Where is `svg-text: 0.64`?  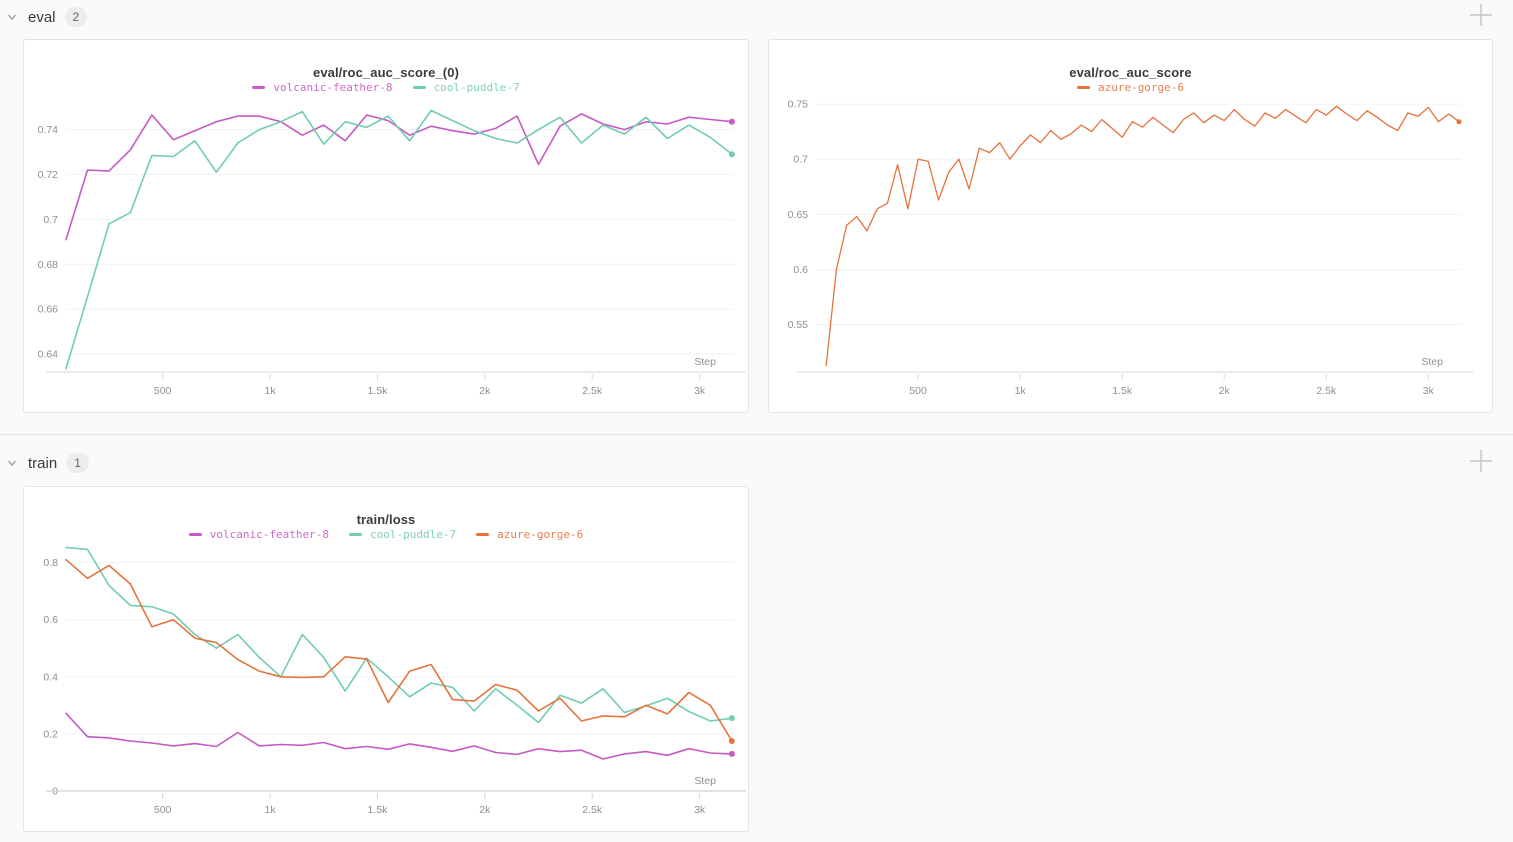
svg-text: 0.64 is located at coordinates (48, 355).